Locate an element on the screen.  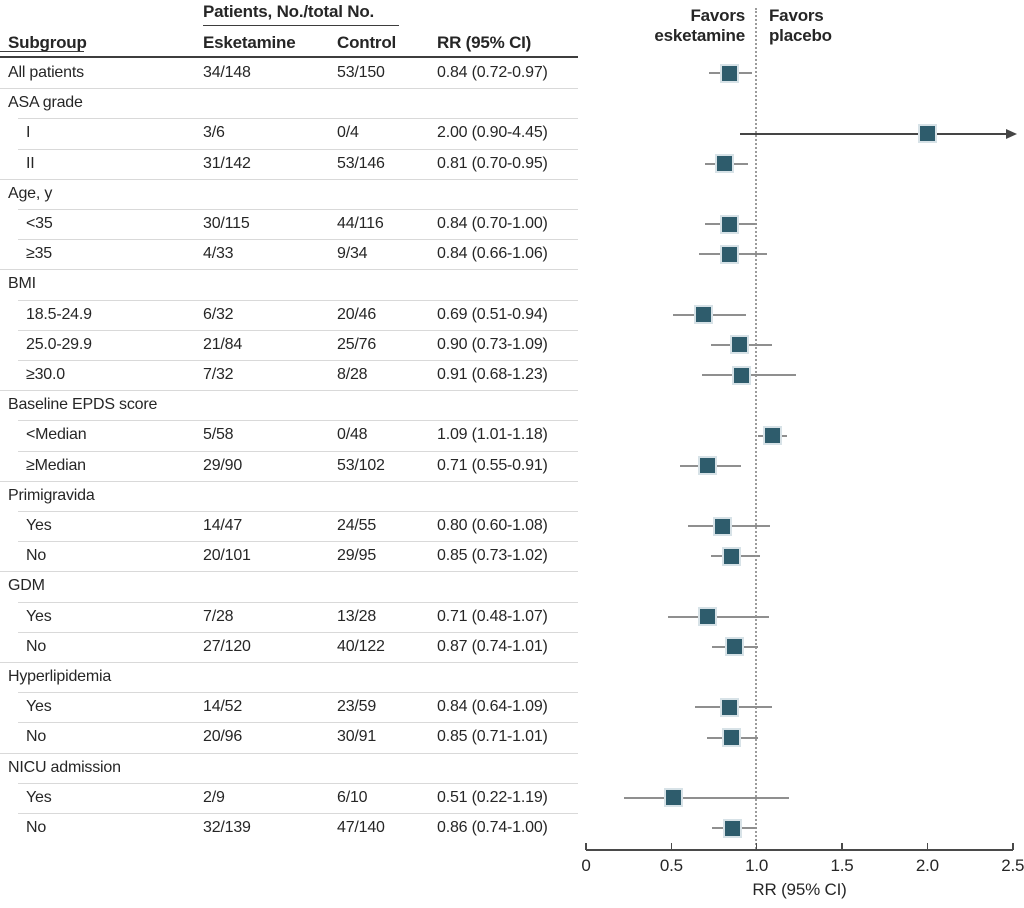
esketamine-count: 14/52 is located at coordinates (223, 707).